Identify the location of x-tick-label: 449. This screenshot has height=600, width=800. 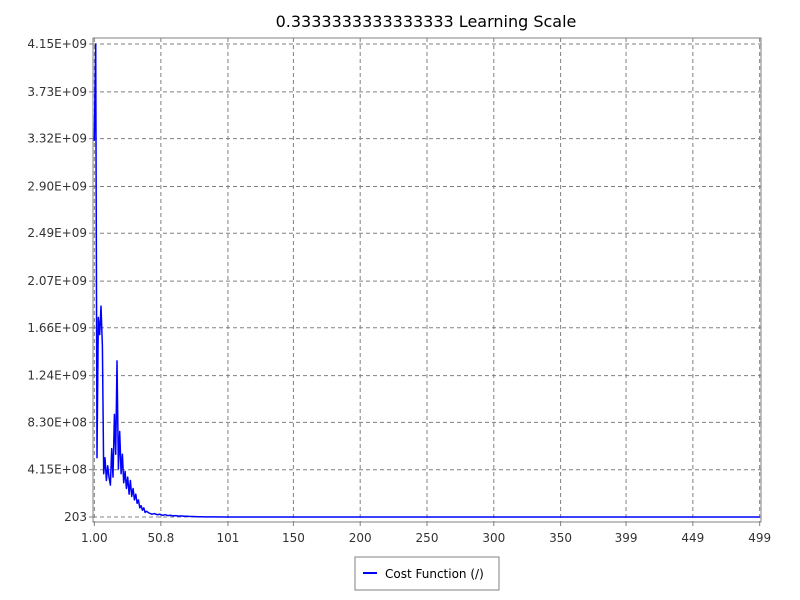
(692, 538).